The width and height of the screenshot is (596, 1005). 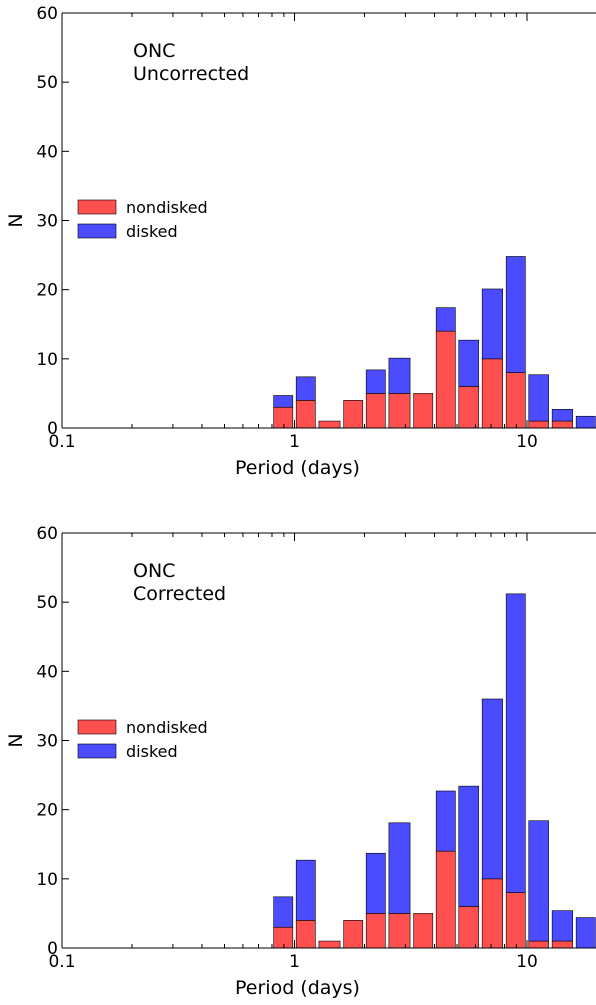 I want to click on panel-annotation-line: Uncorrected, so click(x=191, y=74).